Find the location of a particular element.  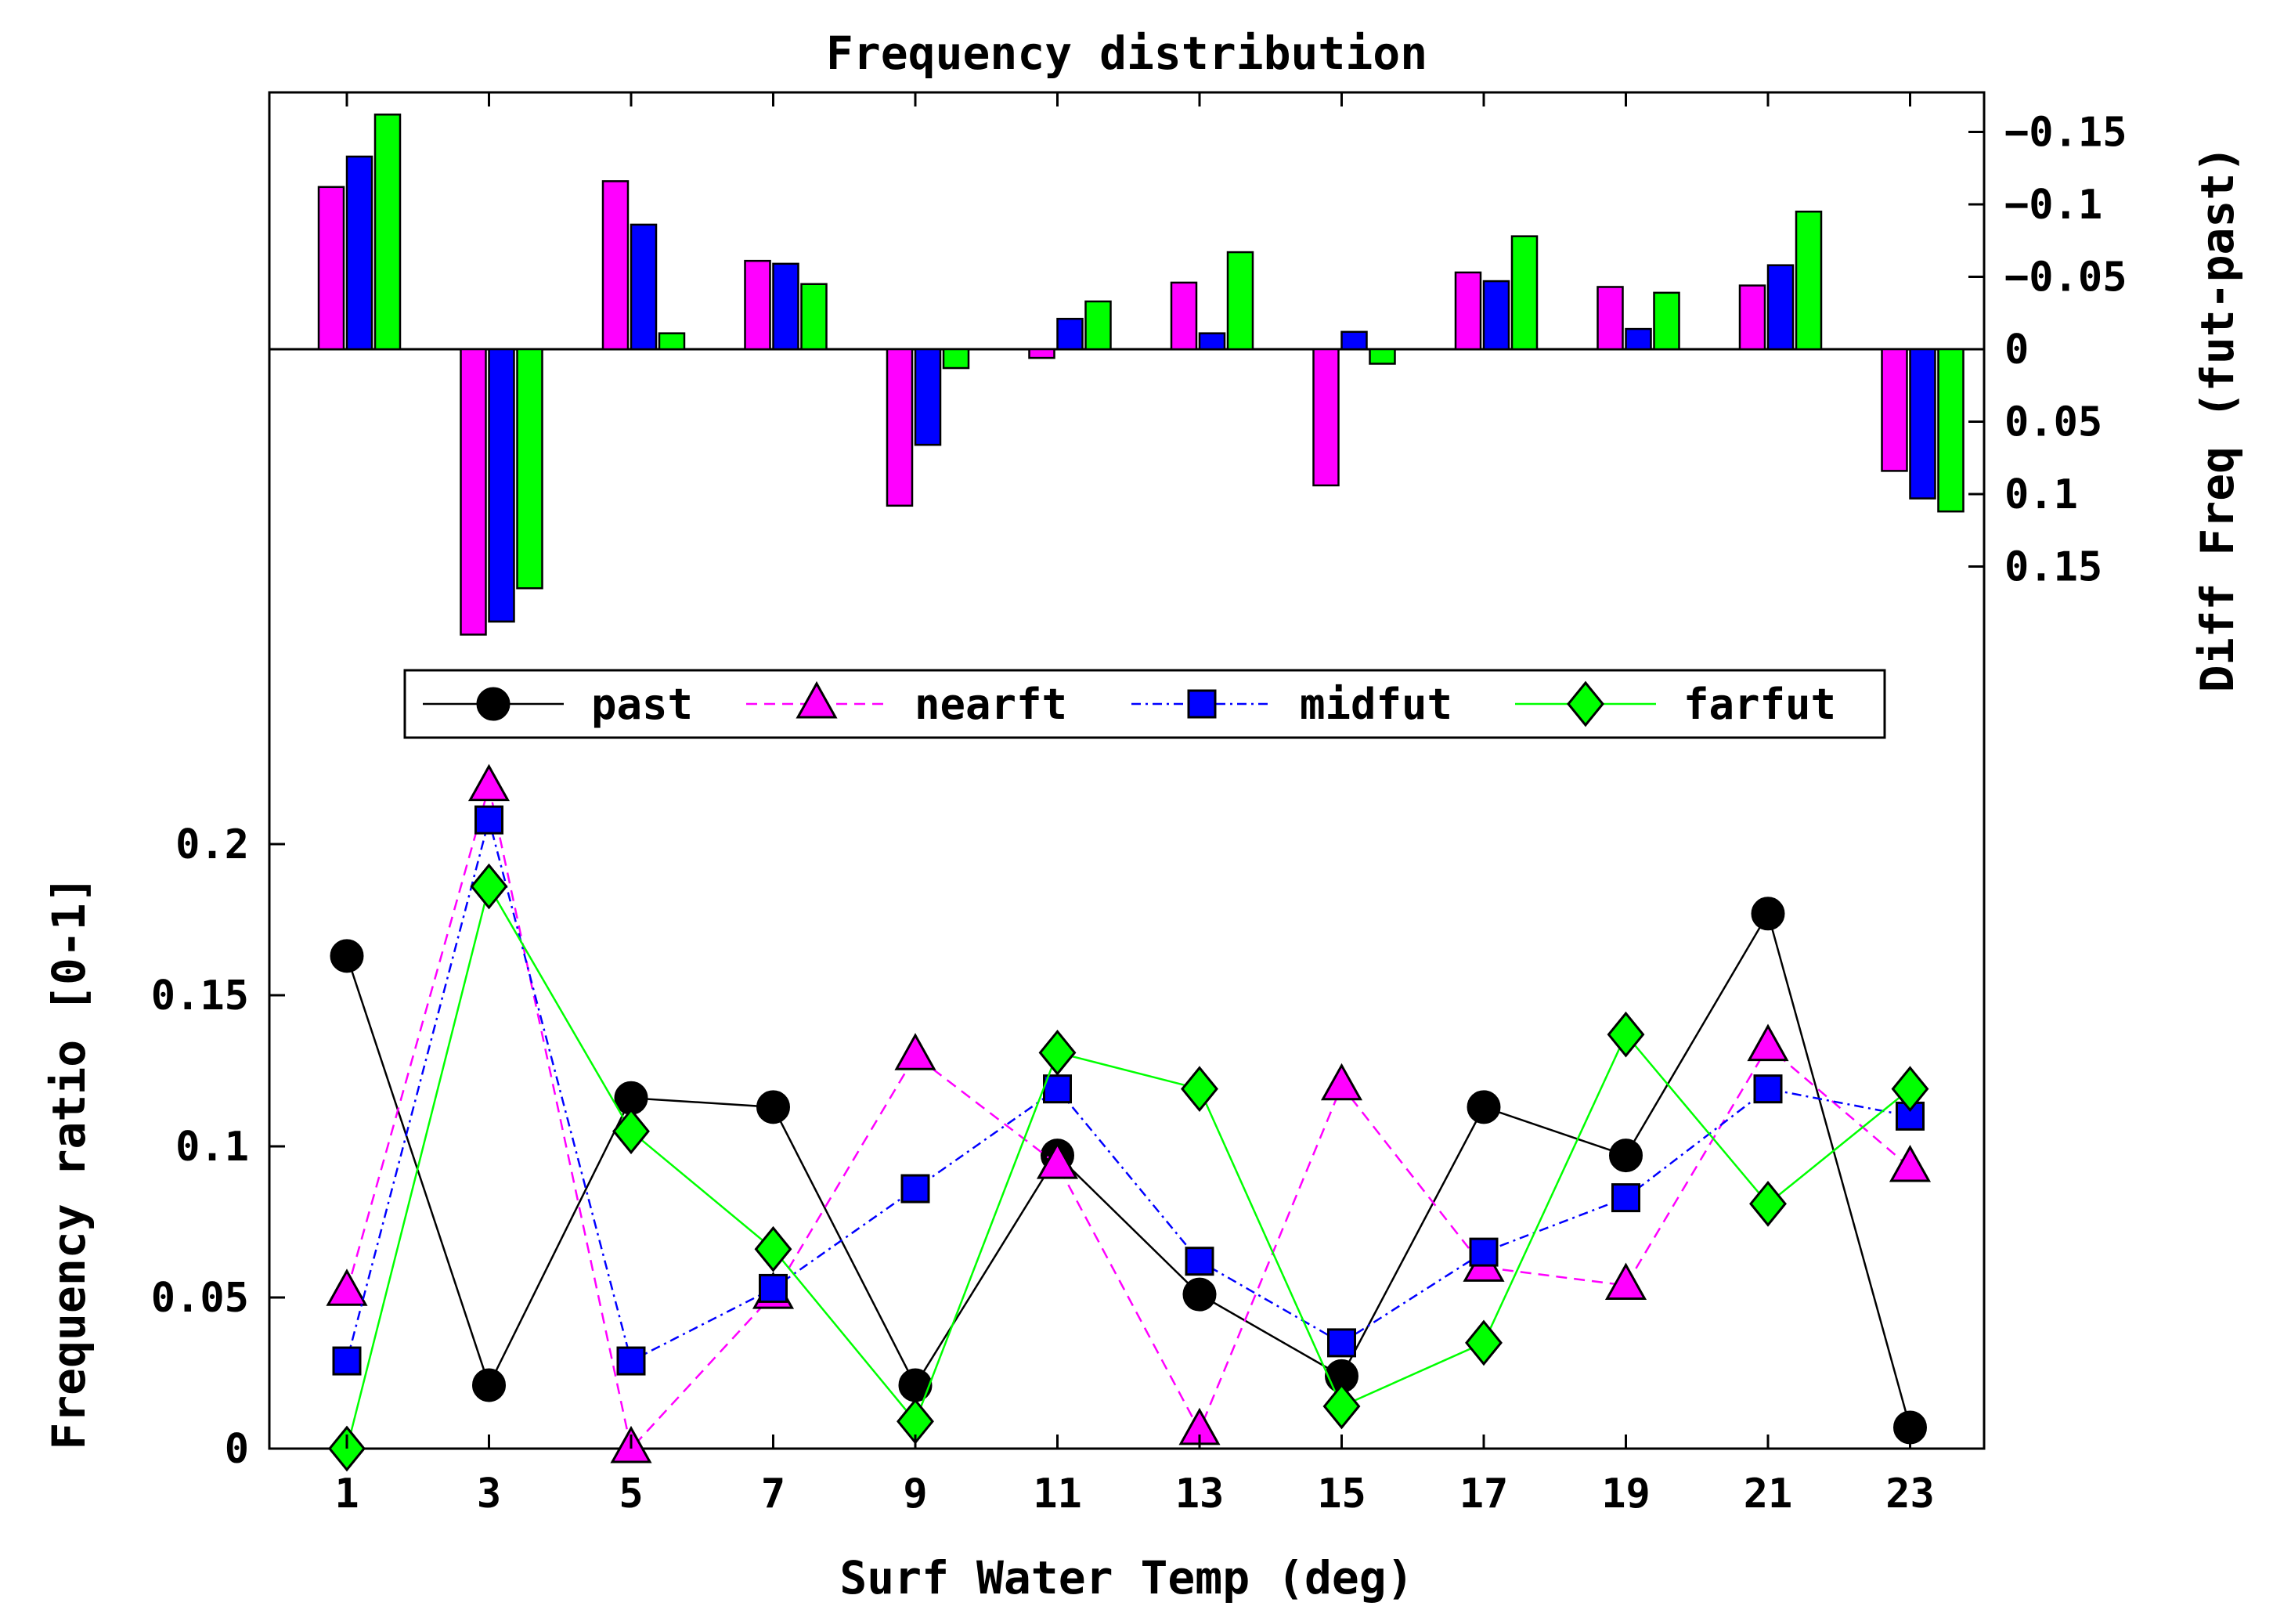

x-axis-title: Surf Water Temp (deg) is located at coordinates (1126, 1577).